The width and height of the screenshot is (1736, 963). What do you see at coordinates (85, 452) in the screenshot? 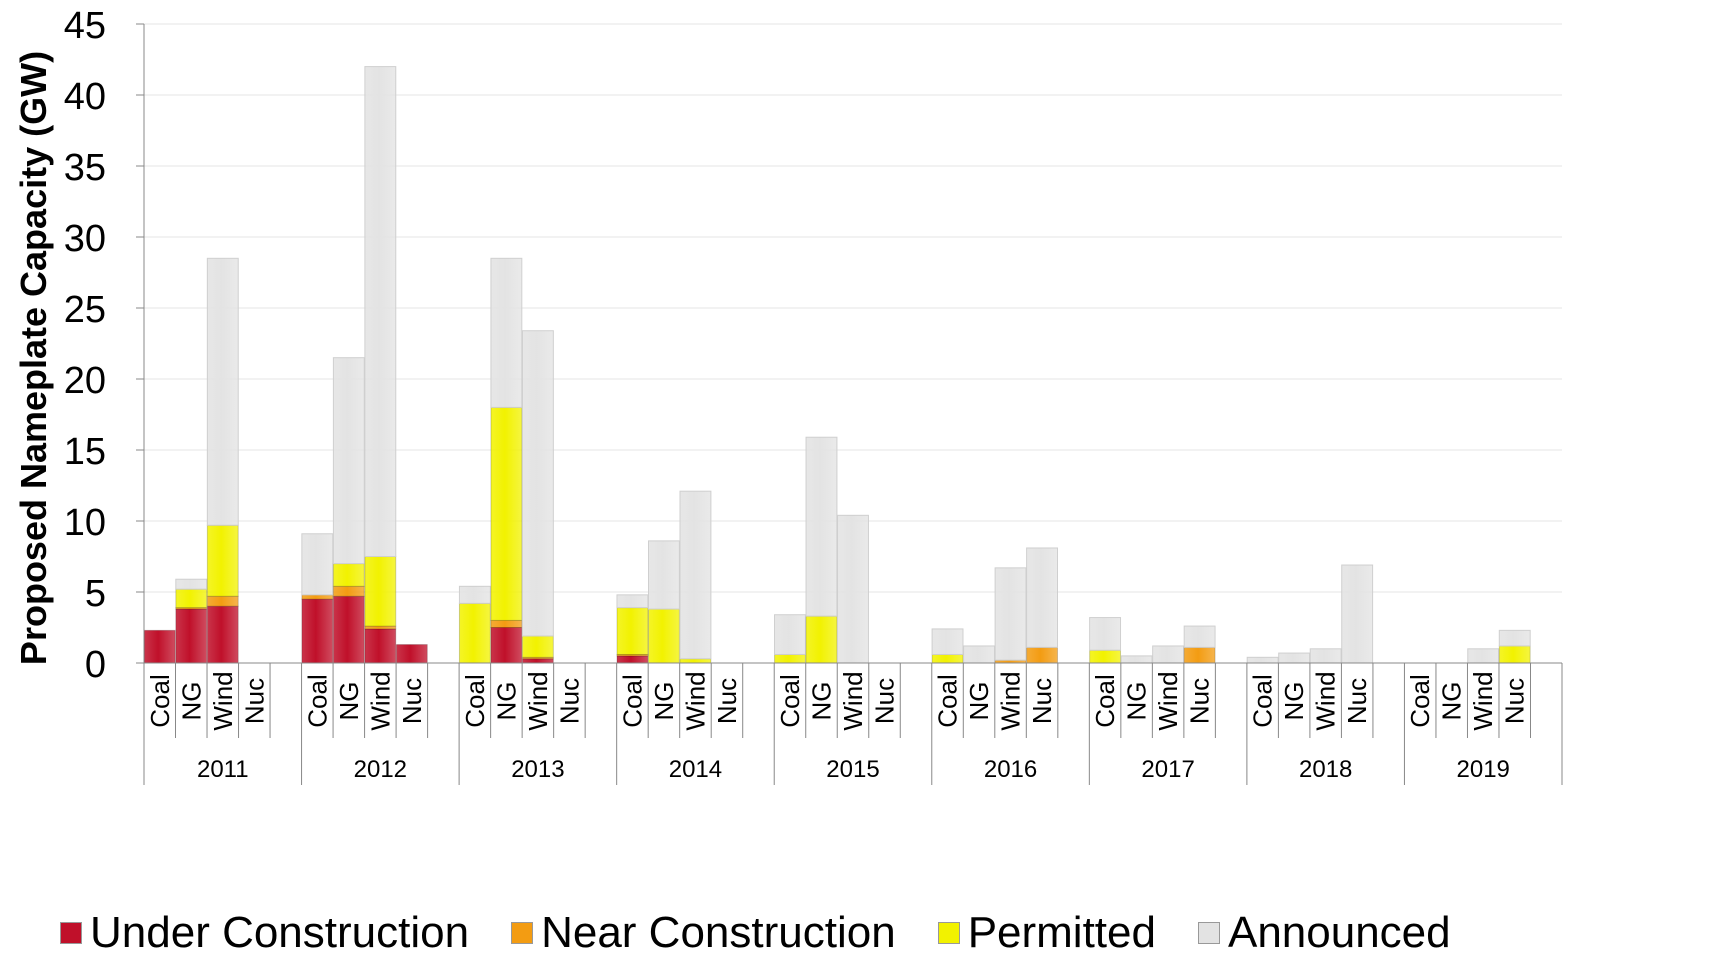
I see `y-tick-label: 15` at bounding box center [85, 452].